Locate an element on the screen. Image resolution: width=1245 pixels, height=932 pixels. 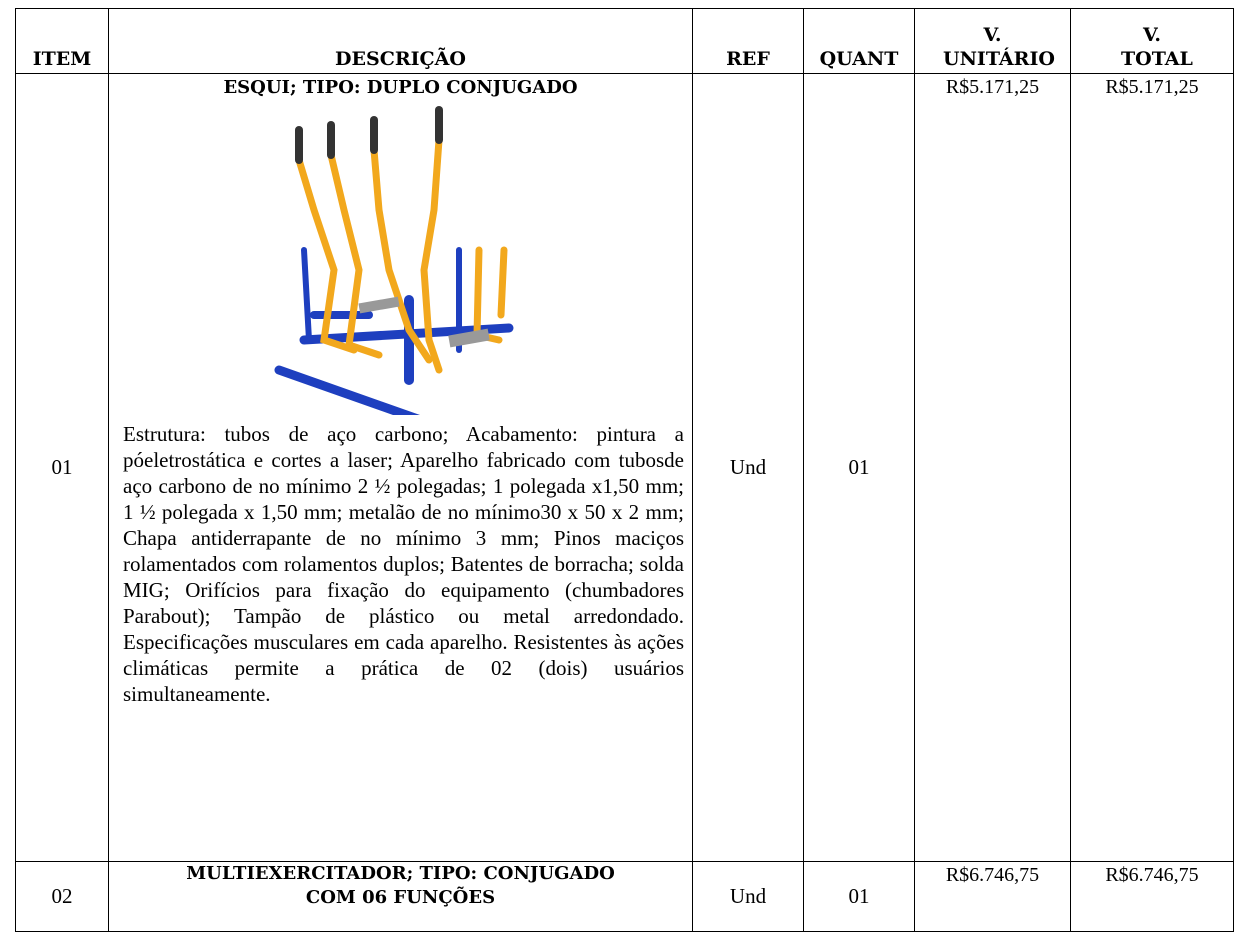
header-cell: V. UNITÁRIO is located at coordinates (992, 41).